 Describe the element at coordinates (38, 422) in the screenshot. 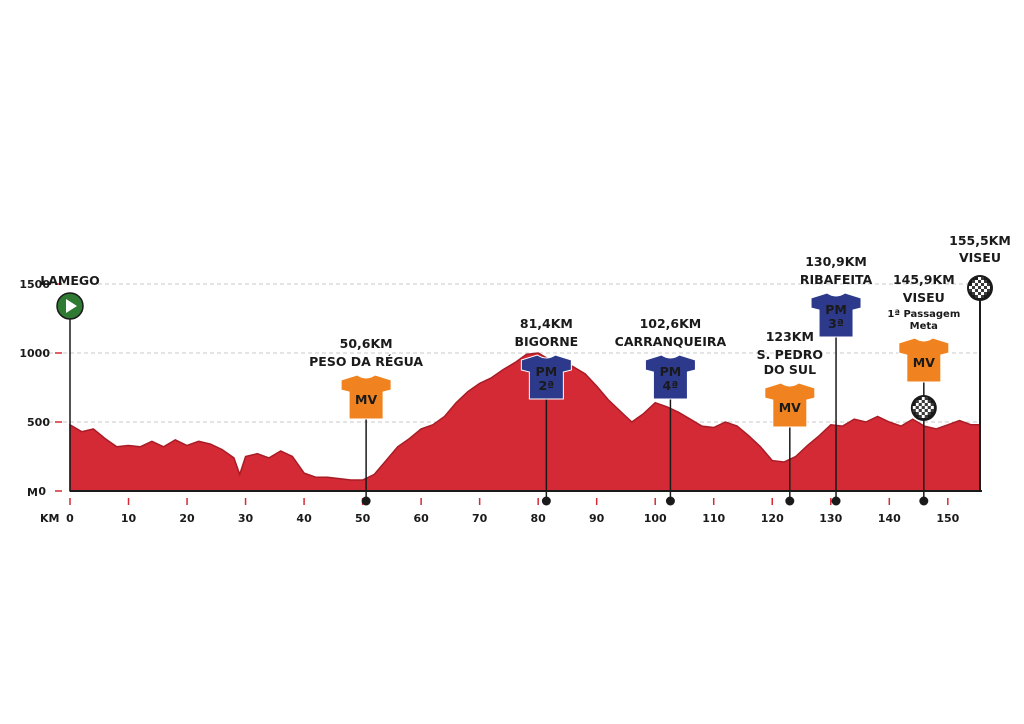

I see `y-tick-label-500: 500` at that location.